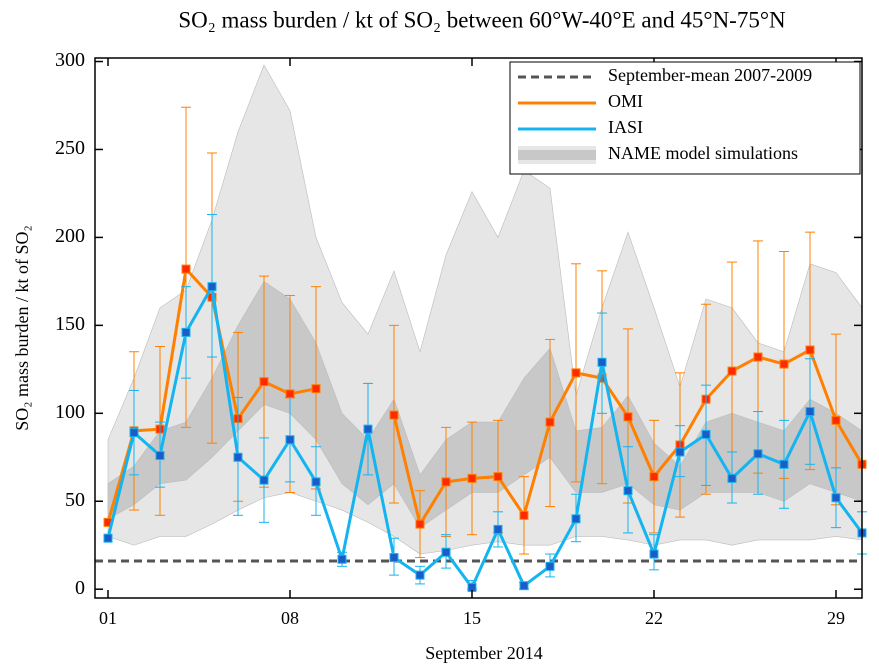 The height and width of the screenshot is (671, 879). I want to click on x-tick-label: 29, so click(836, 618).